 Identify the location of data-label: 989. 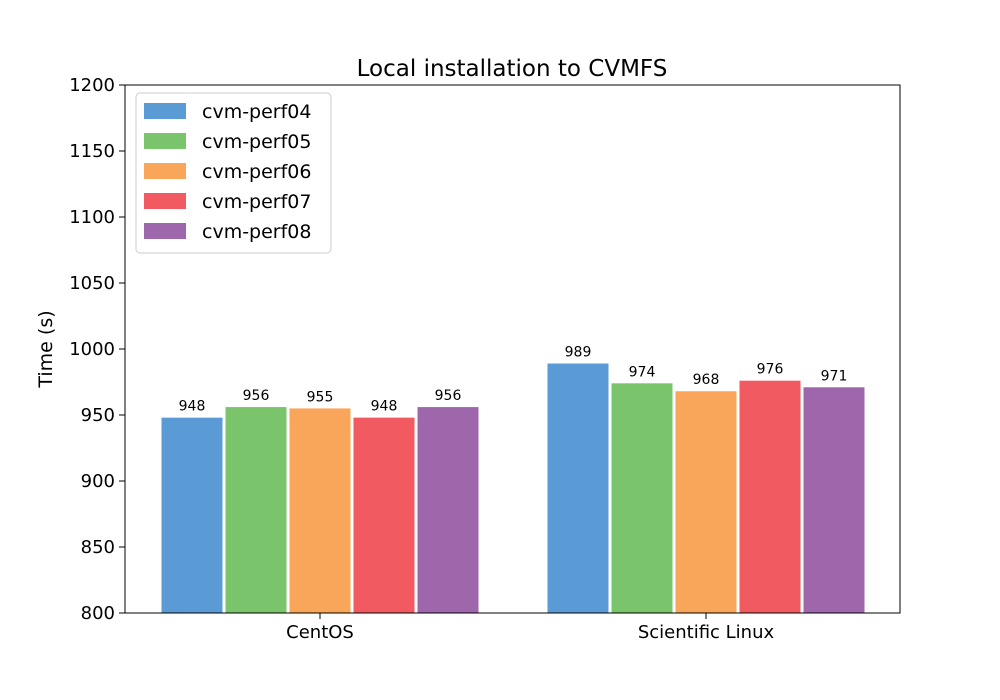
(578, 353).